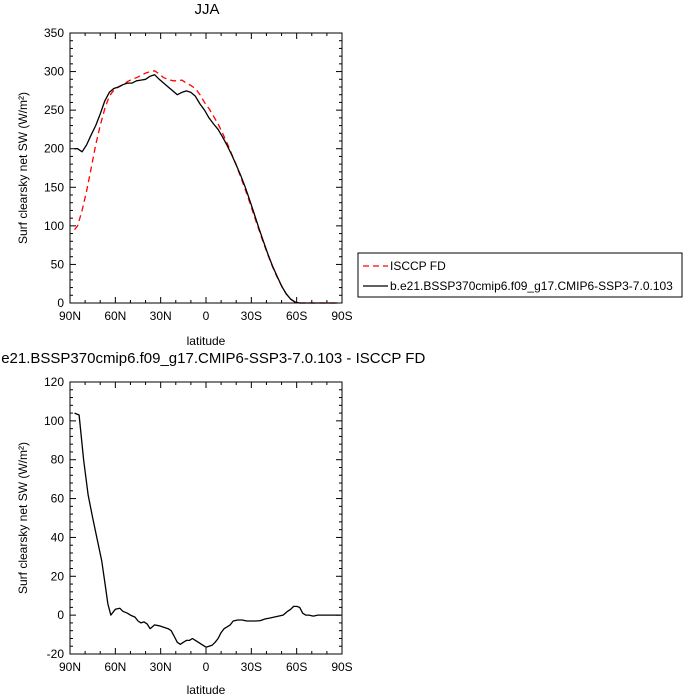 The height and width of the screenshot is (700, 700). What do you see at coordinates (54, 518) in the screenshot?
I see `y-tick-labels: -20 0 20 40 60 80 100 120` at bounding box center [54, 518].